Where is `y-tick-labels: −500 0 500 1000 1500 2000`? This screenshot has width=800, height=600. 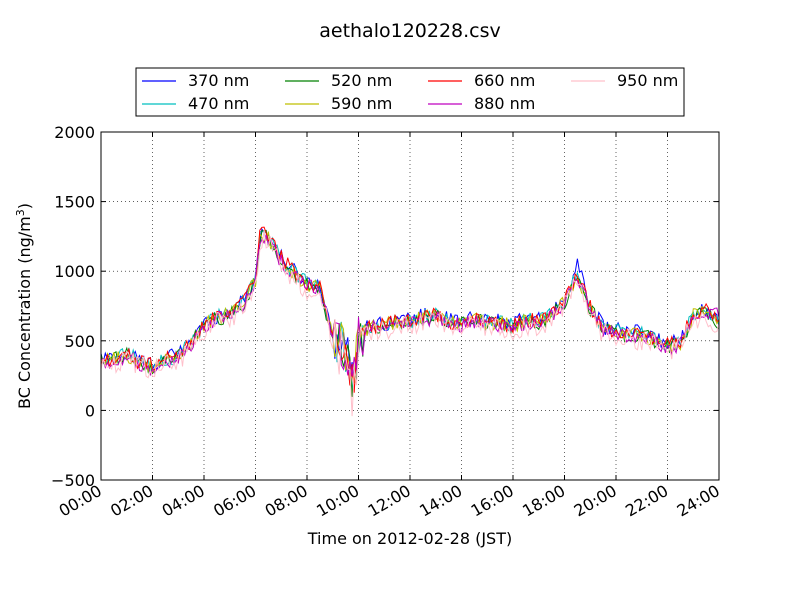
y-tick-labels: −500 0 500 1000 1500 2000 is located at coordinates (73, 306).